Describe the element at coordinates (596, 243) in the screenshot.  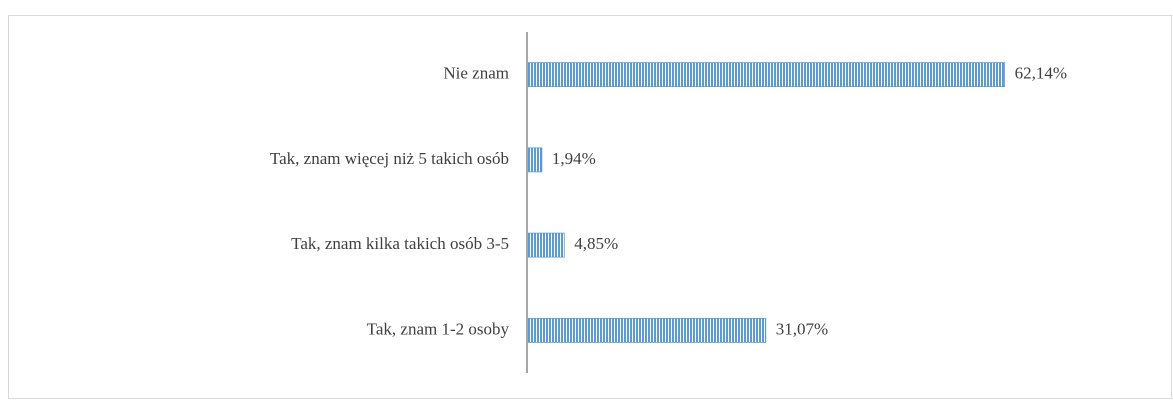
I see `data-label: 4,85%` at that location.